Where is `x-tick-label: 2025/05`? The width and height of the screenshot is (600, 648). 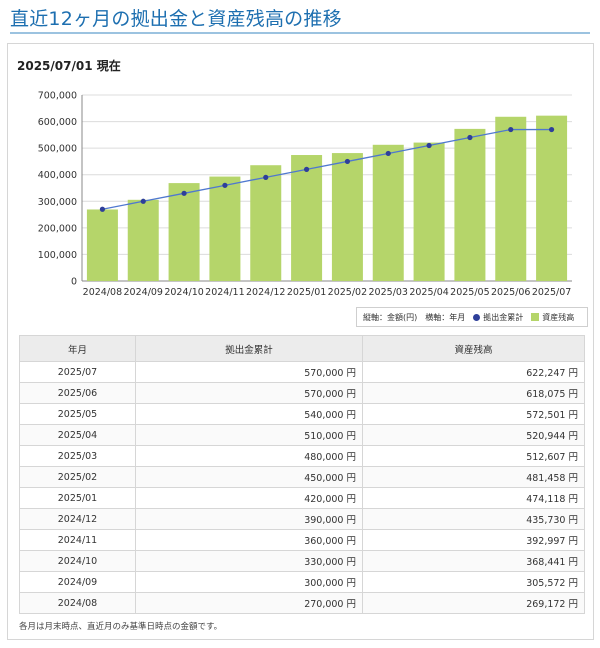
x-tick-label: 2025/05 is located at coordinates (469, 292).